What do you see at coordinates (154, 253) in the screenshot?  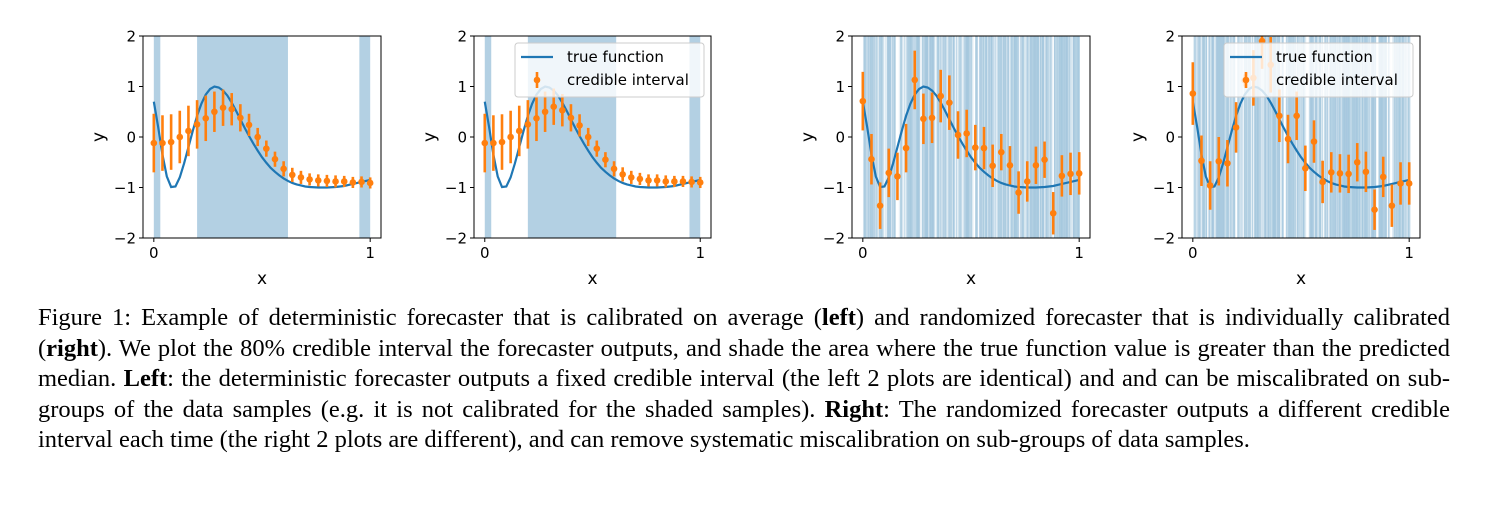 I see `x-tick-label: 0` at bounding box center [154, 253].